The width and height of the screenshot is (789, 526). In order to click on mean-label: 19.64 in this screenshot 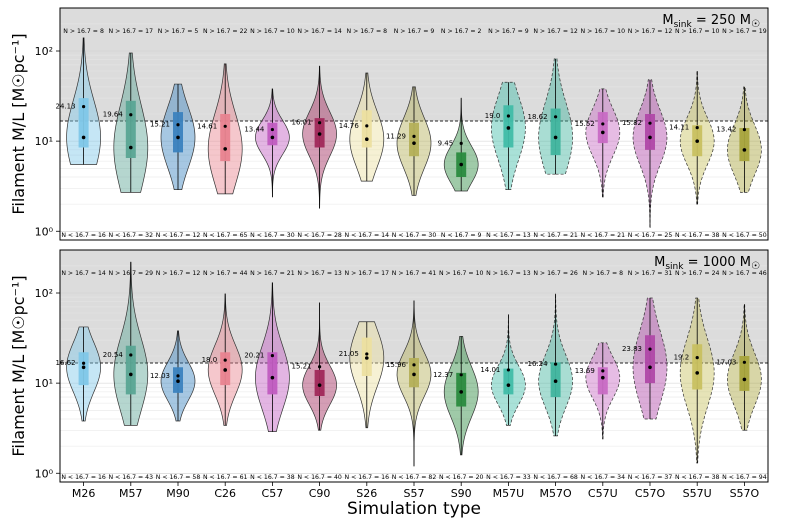, I will do `click(113, 115)`.